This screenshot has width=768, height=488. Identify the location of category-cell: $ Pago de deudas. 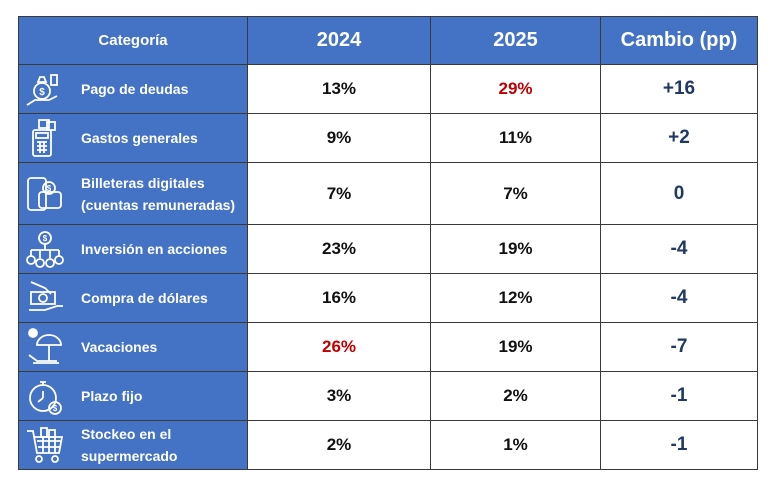
(133, 89).